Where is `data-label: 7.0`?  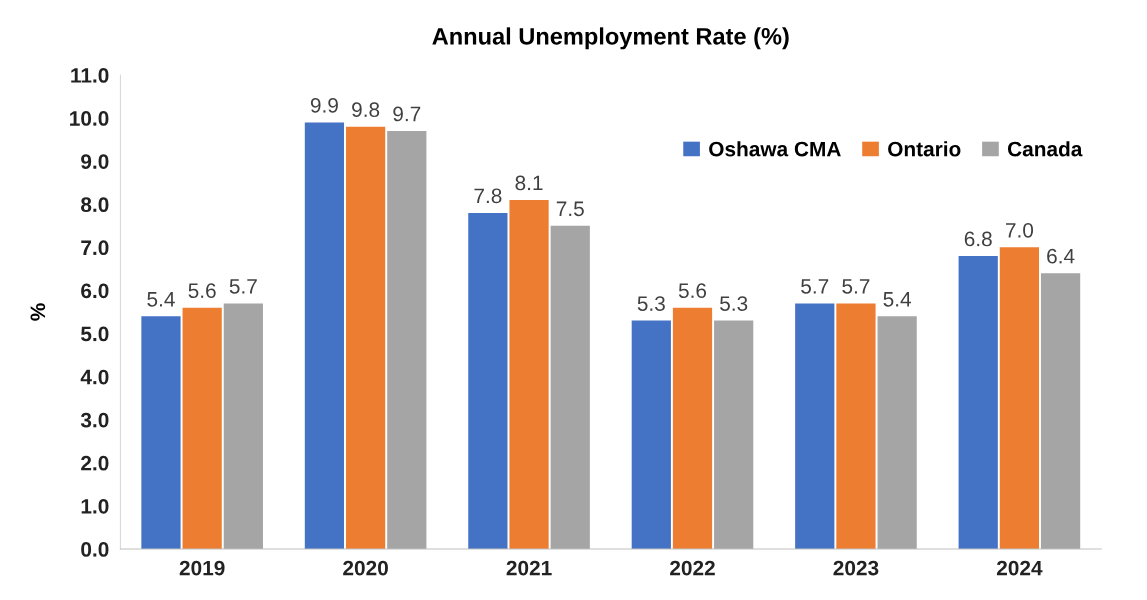
data-label: 7.0 is located at coordinates (1019, 230).